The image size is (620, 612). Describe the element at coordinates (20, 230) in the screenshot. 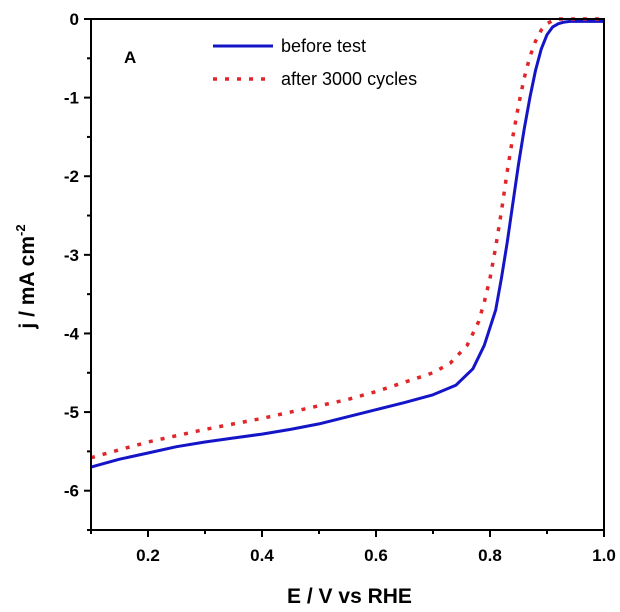

I see `y-axis-title-superscript: -2` at that location.